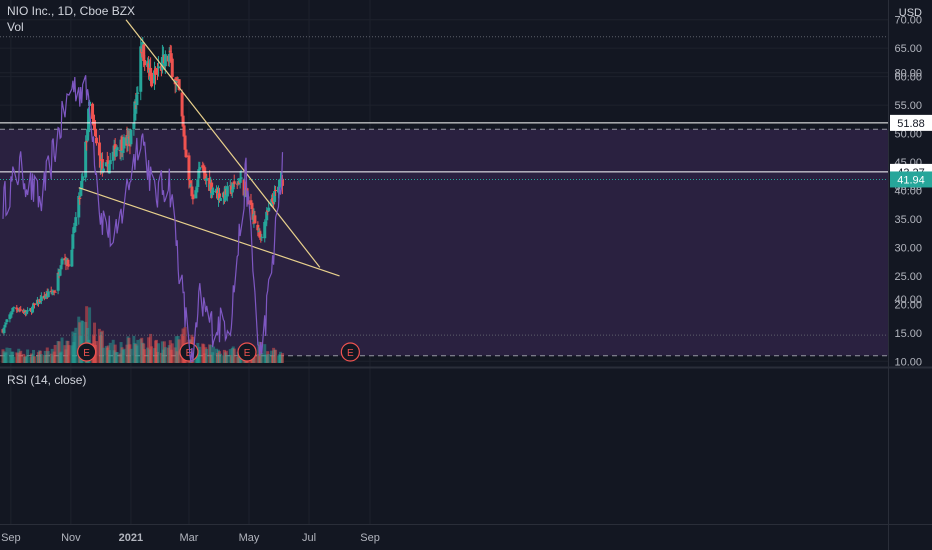  Describe the element at coordinates (47, 380) in the screenshot. I see `rsi-label: RSI (14, close)` at that location.